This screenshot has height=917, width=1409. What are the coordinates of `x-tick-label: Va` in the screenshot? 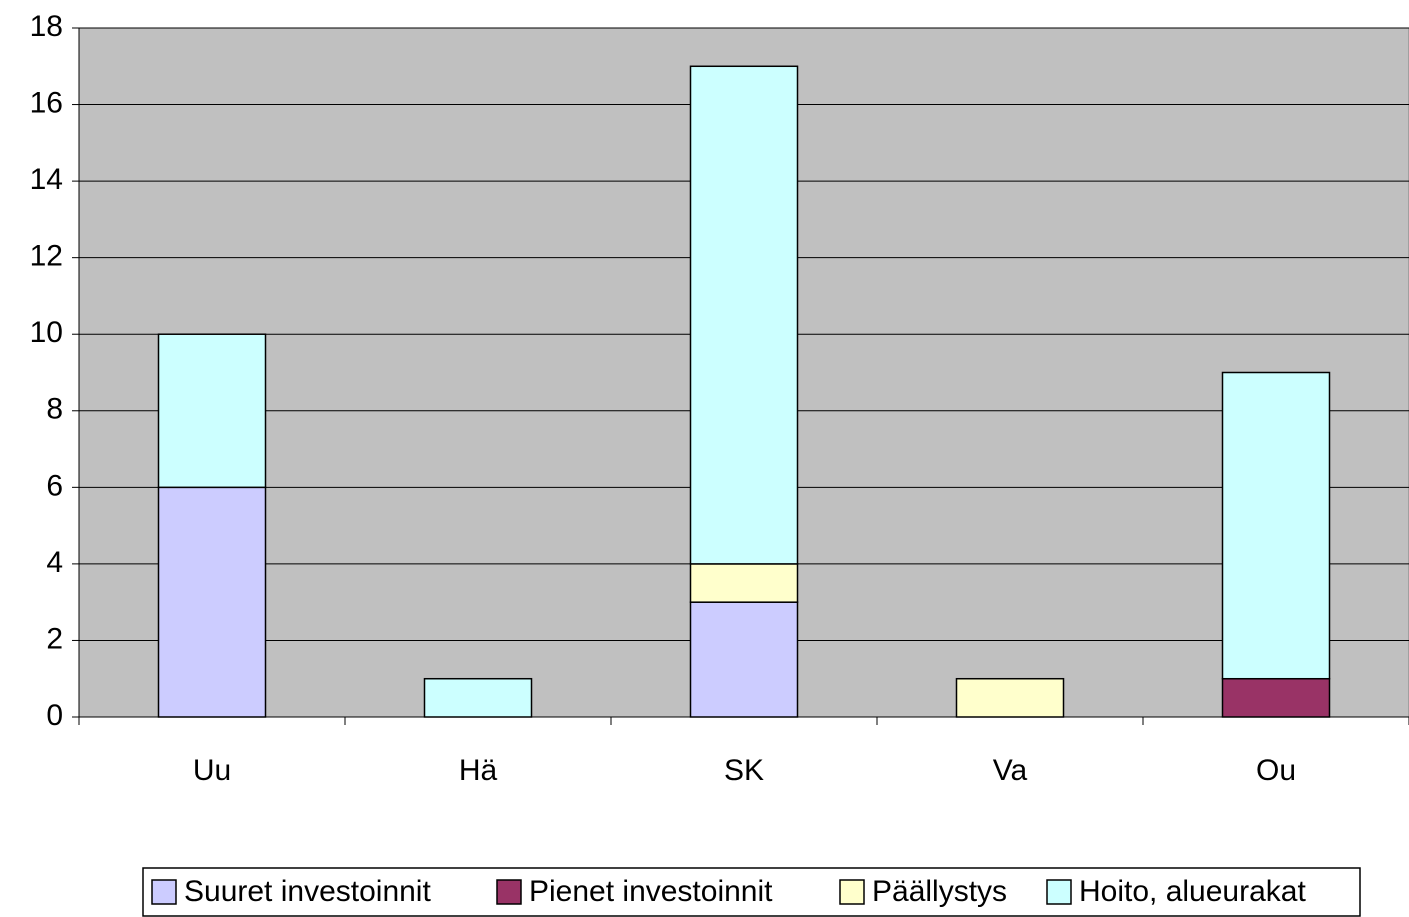 It's located at (1010, 770).